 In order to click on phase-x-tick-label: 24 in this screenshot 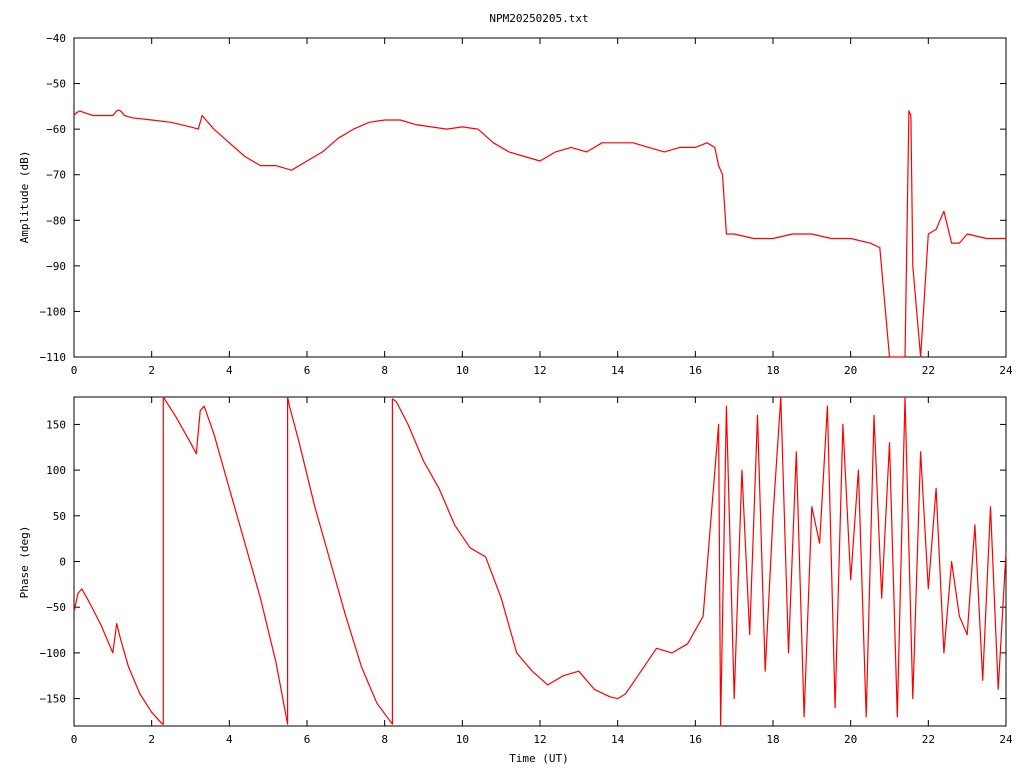, I will do `click(1006, 739)`.